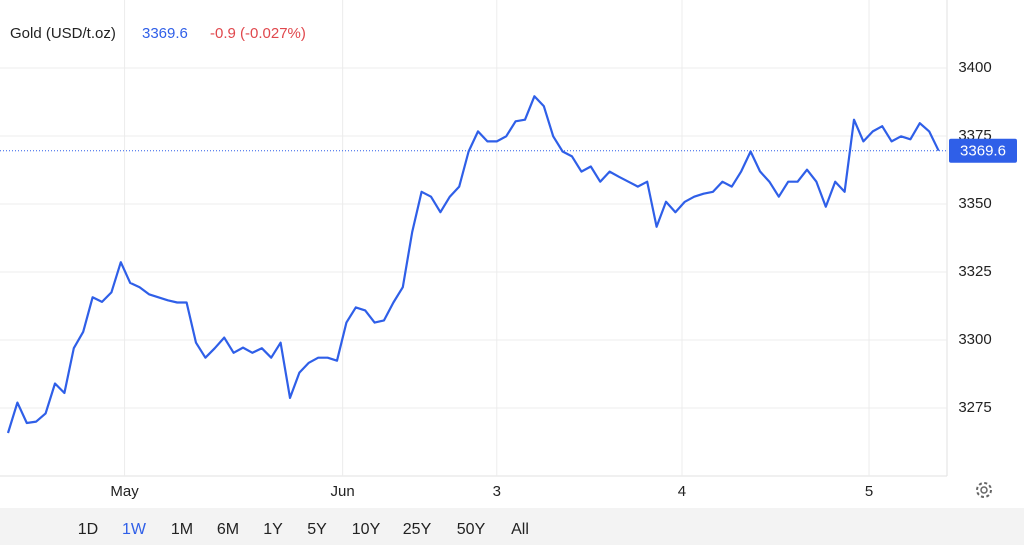 Image resolution: width=1024 pixels, height=545 pixels. I want to click on x-tick-label: 5, so click(869, 491).